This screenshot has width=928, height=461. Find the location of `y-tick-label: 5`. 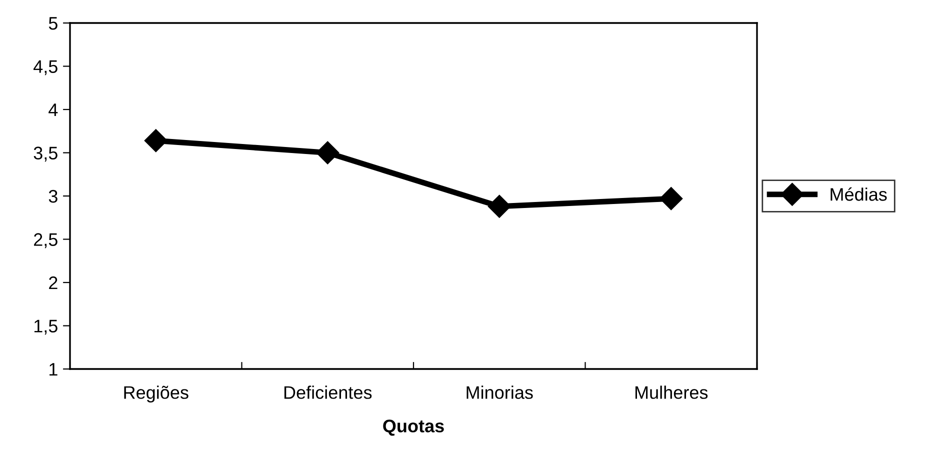

y-tick-label: 5 is located at coordinates (53, 23).